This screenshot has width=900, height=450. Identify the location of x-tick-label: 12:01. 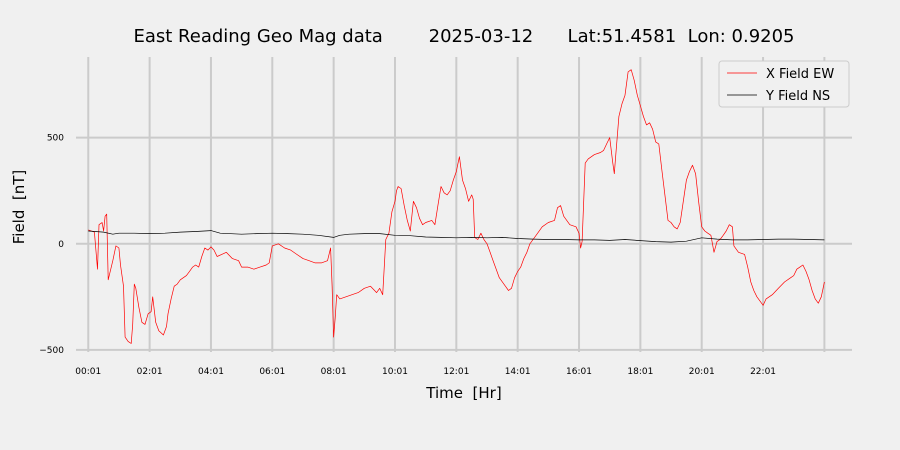
(456, 372).